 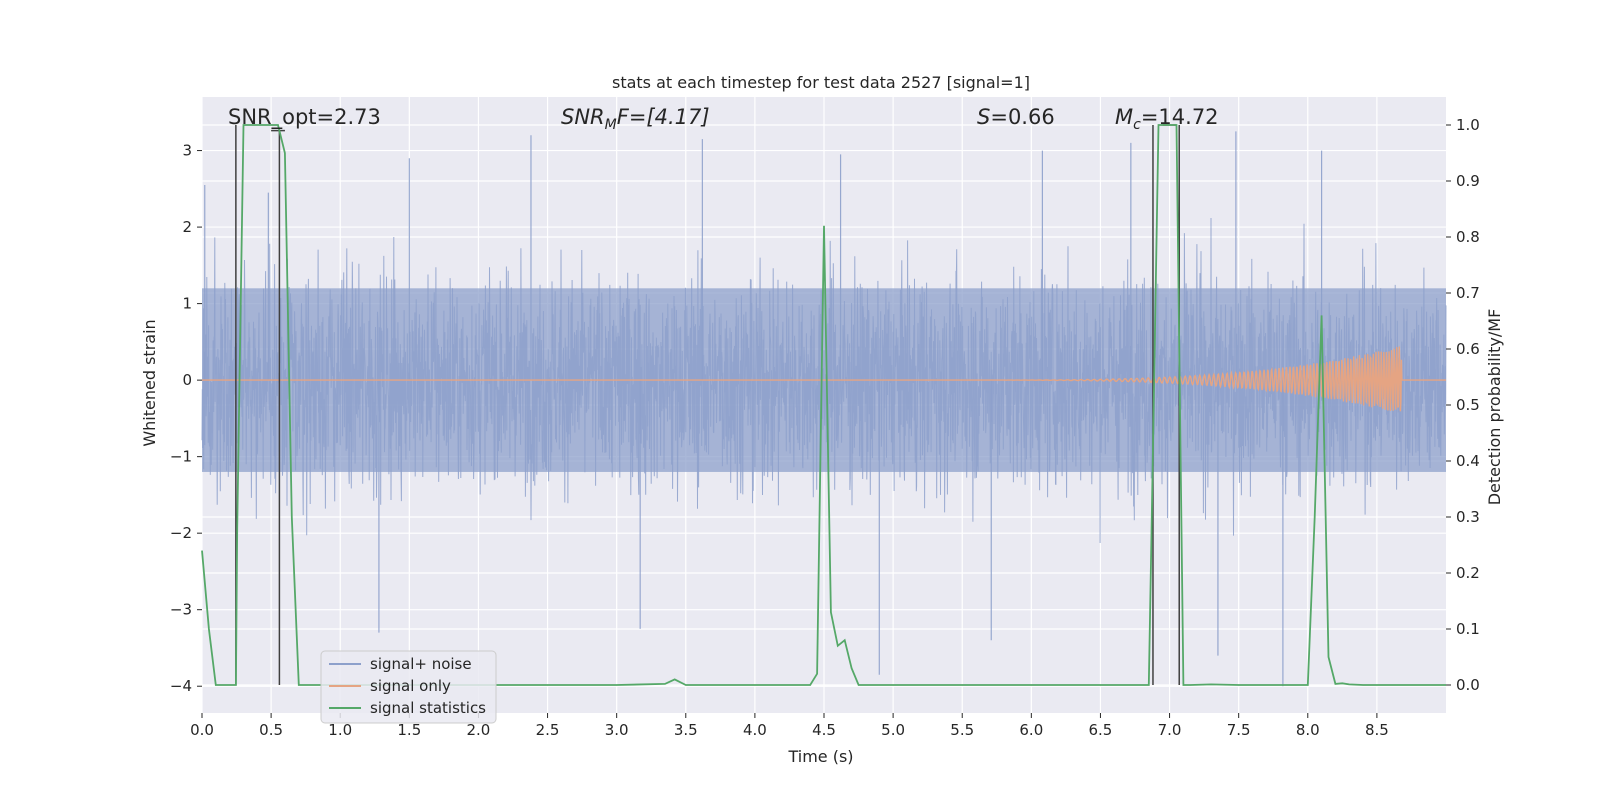 I want to click on y-right-axis-label: Detection probability/MF, so click(x=1494, y=407).